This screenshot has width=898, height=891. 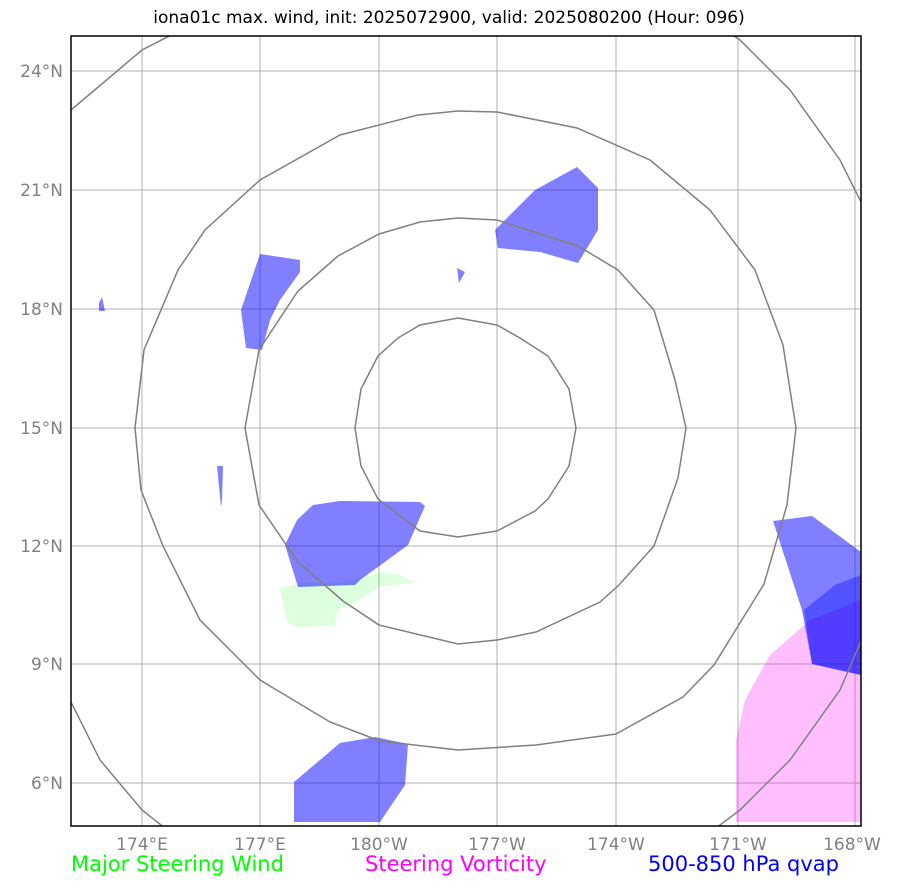 What do you see at coordinates (270, 302) in the screenshot?
I see `qvap-patch-northwest` at bounding box center [270, 302].